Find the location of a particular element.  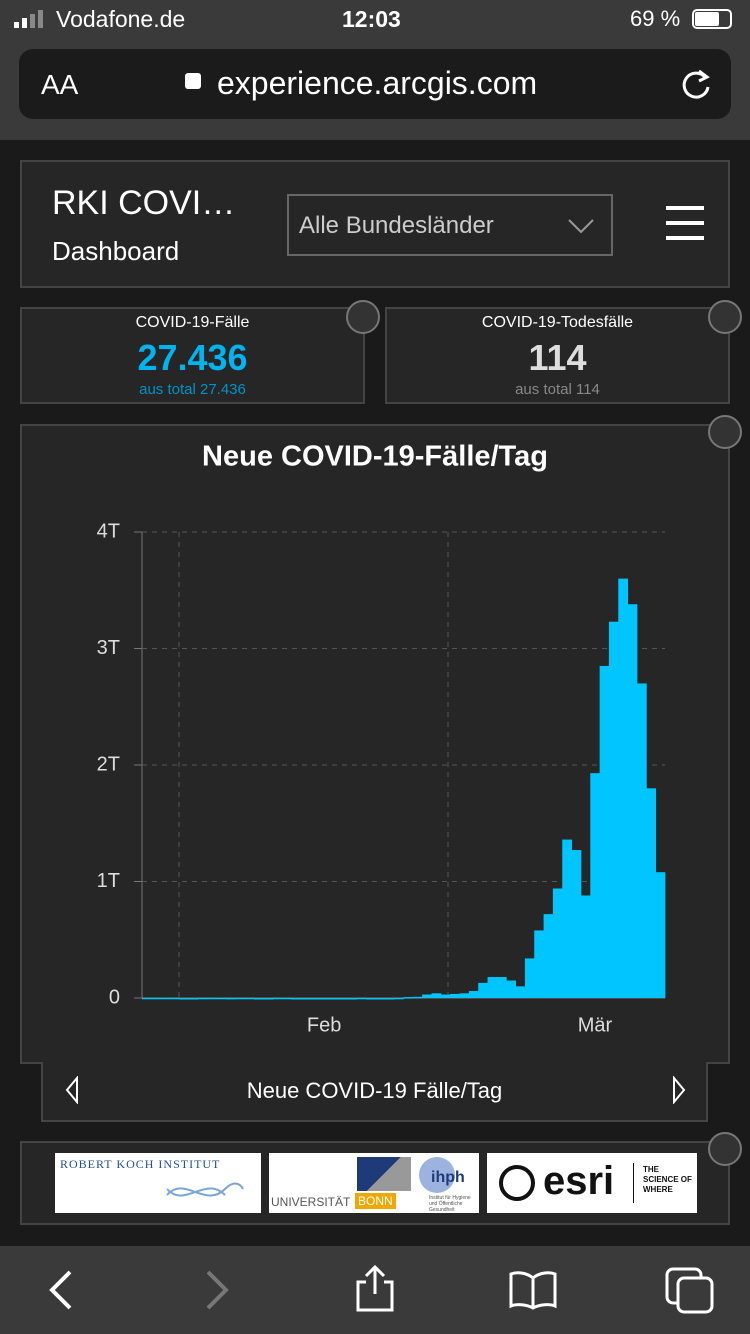

url-bar: AA experience.arcgis.com is located at coordinates (375, 84).